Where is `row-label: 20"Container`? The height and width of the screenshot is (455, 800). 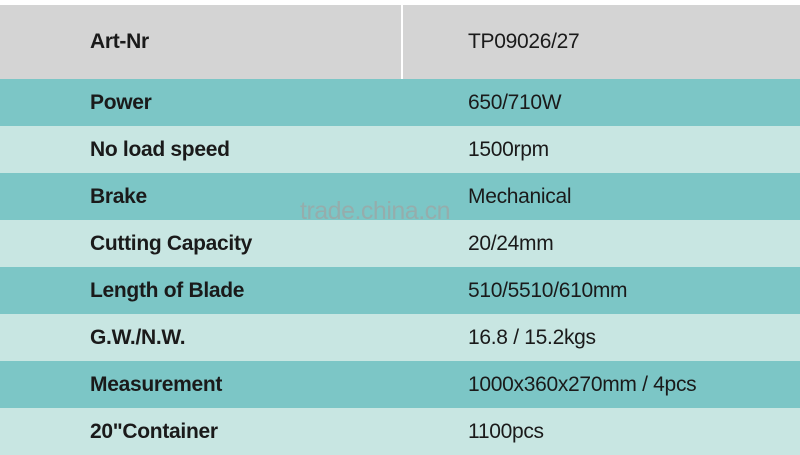
row-label: 20"Container is located at coordinates (154, 431).